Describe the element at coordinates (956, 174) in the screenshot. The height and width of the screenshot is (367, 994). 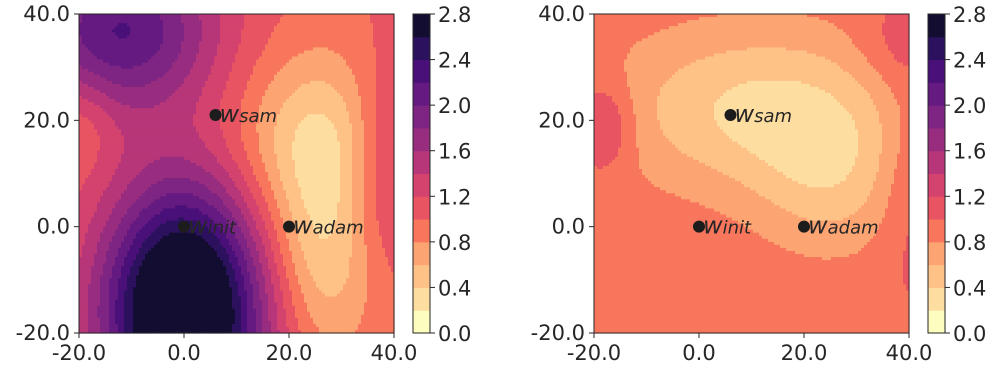
I see `colorbar-2: 0.0 0.4 0.8 1.2 1.6 2.0 2.4 2.8` at that location.